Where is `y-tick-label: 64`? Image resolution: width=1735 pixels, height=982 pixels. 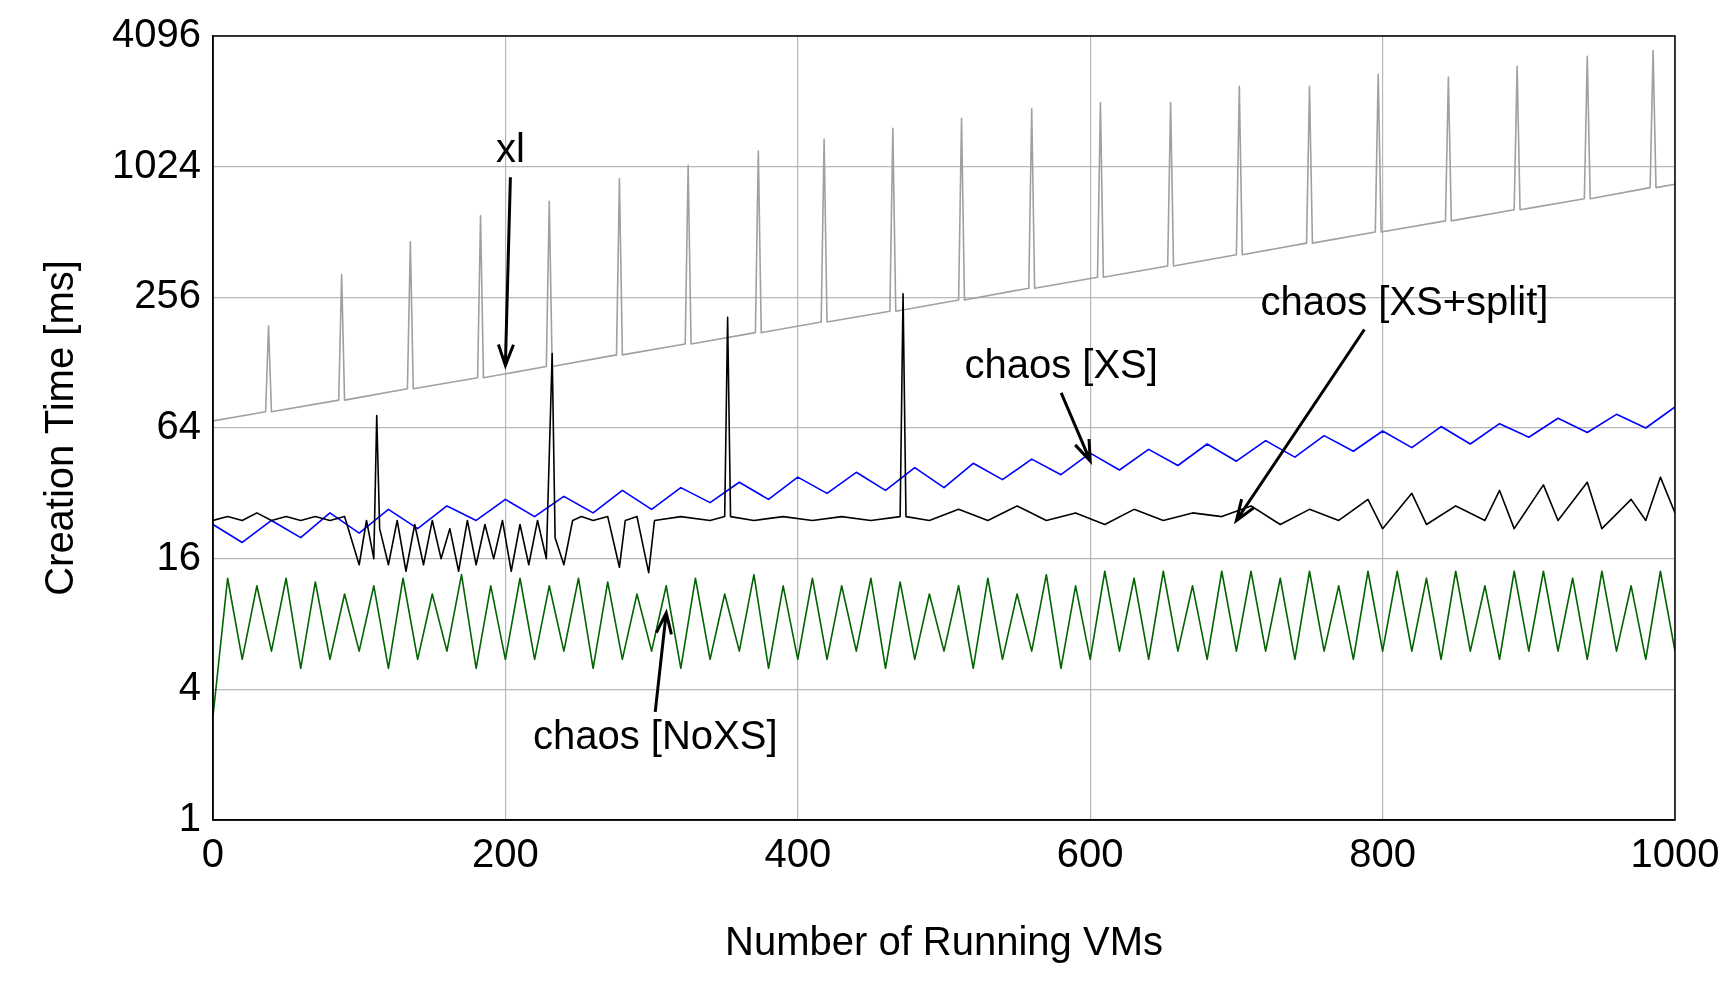
y-tick-label: 64 is located at coordinates (178, 425).